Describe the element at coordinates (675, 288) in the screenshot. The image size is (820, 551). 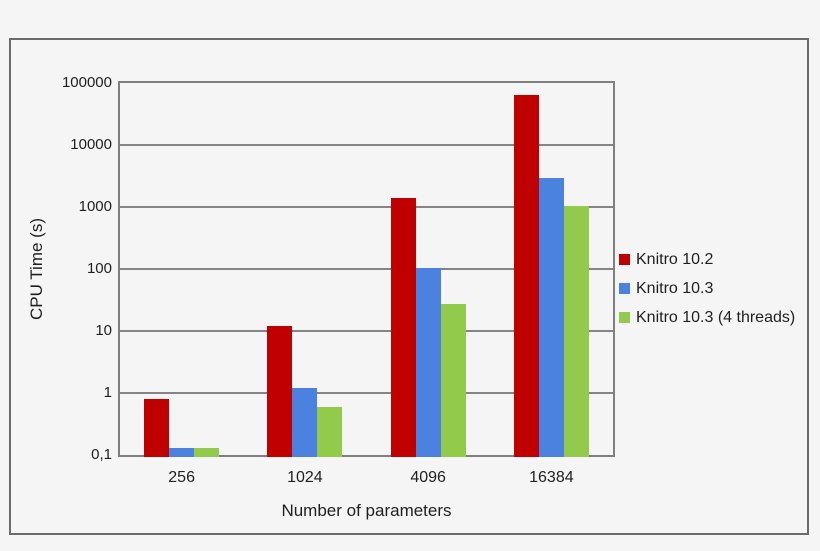
I see `legend-label: Knitro 10.3` at that location.